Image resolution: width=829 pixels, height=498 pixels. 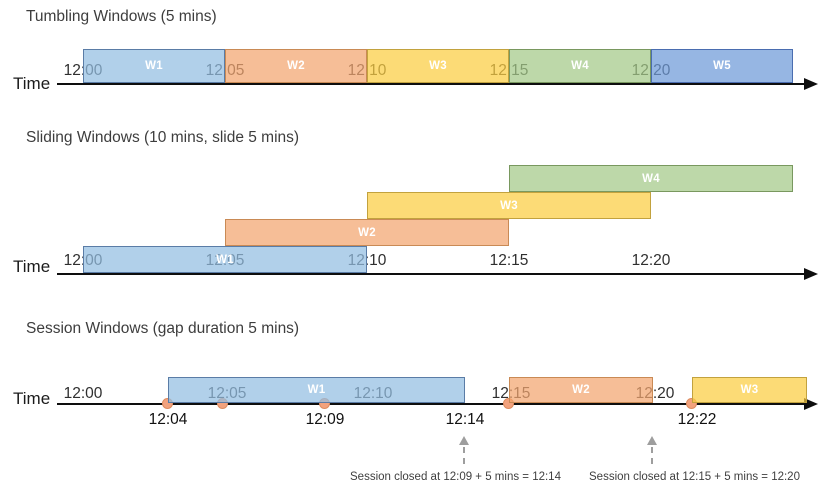 I want to click on session-window-w2: W2, so click(x=581, y=390).